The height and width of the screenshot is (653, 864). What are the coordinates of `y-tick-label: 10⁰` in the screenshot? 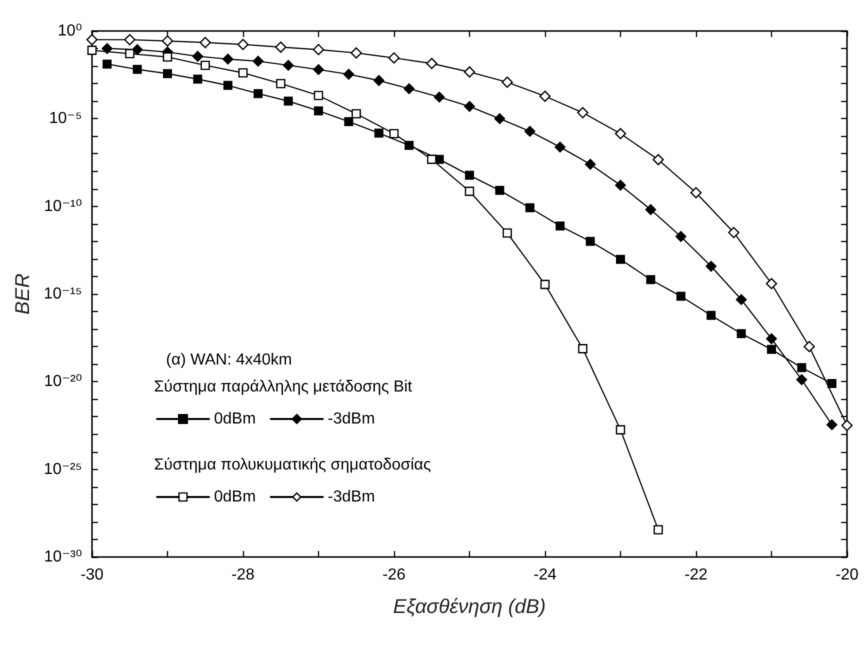 It's located at (70, 31).